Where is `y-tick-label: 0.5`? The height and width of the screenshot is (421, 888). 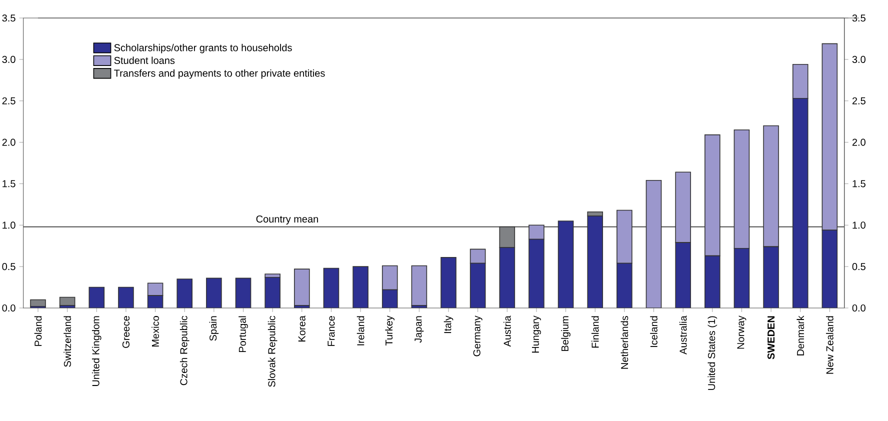 y-tick-label: 0.5 is located at coordinates (859, 266).